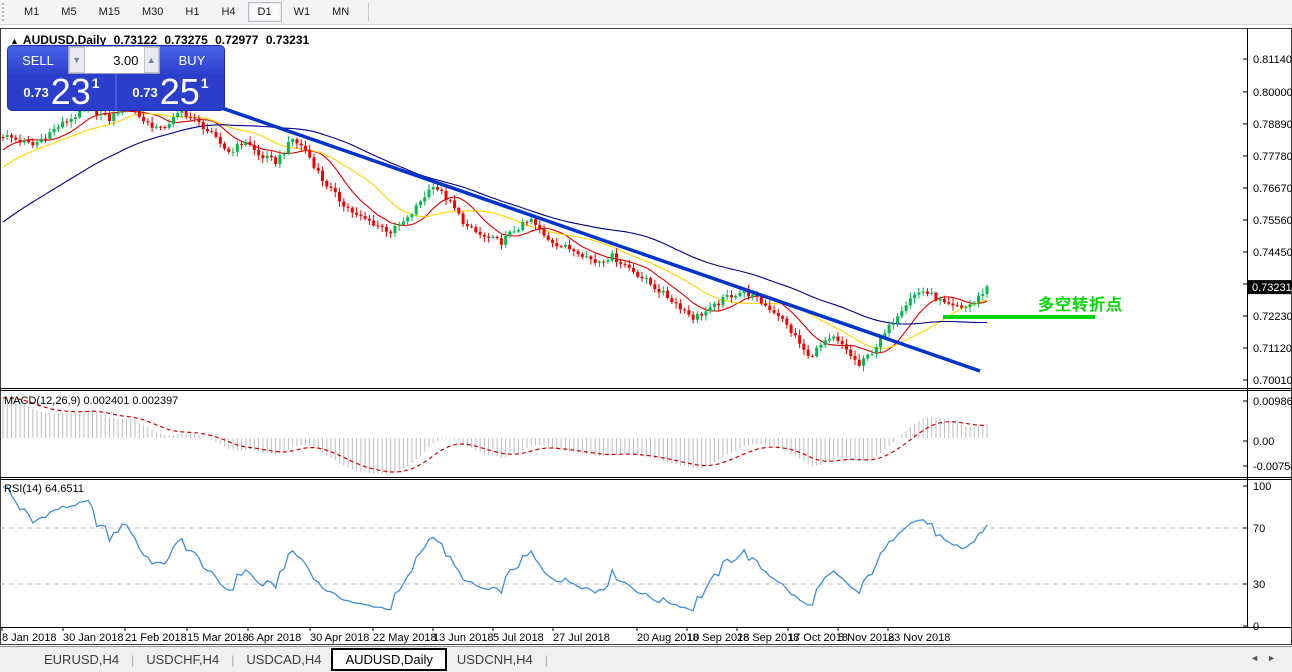 This screenshot has height=672, width=1292. I want to click on volume-decrease-button: ▼, so click(77, 60).